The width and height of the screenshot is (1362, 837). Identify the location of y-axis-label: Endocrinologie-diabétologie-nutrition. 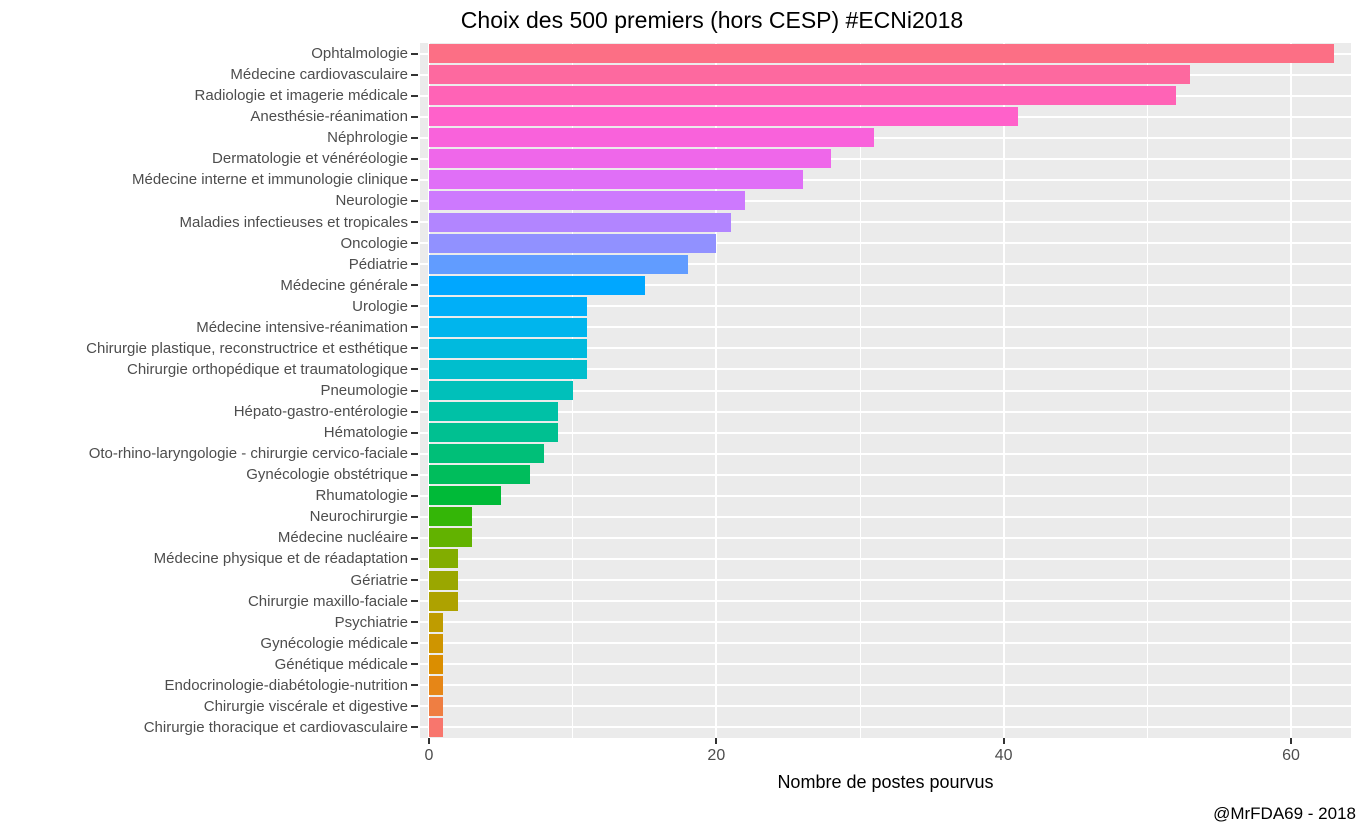
(286, 685).